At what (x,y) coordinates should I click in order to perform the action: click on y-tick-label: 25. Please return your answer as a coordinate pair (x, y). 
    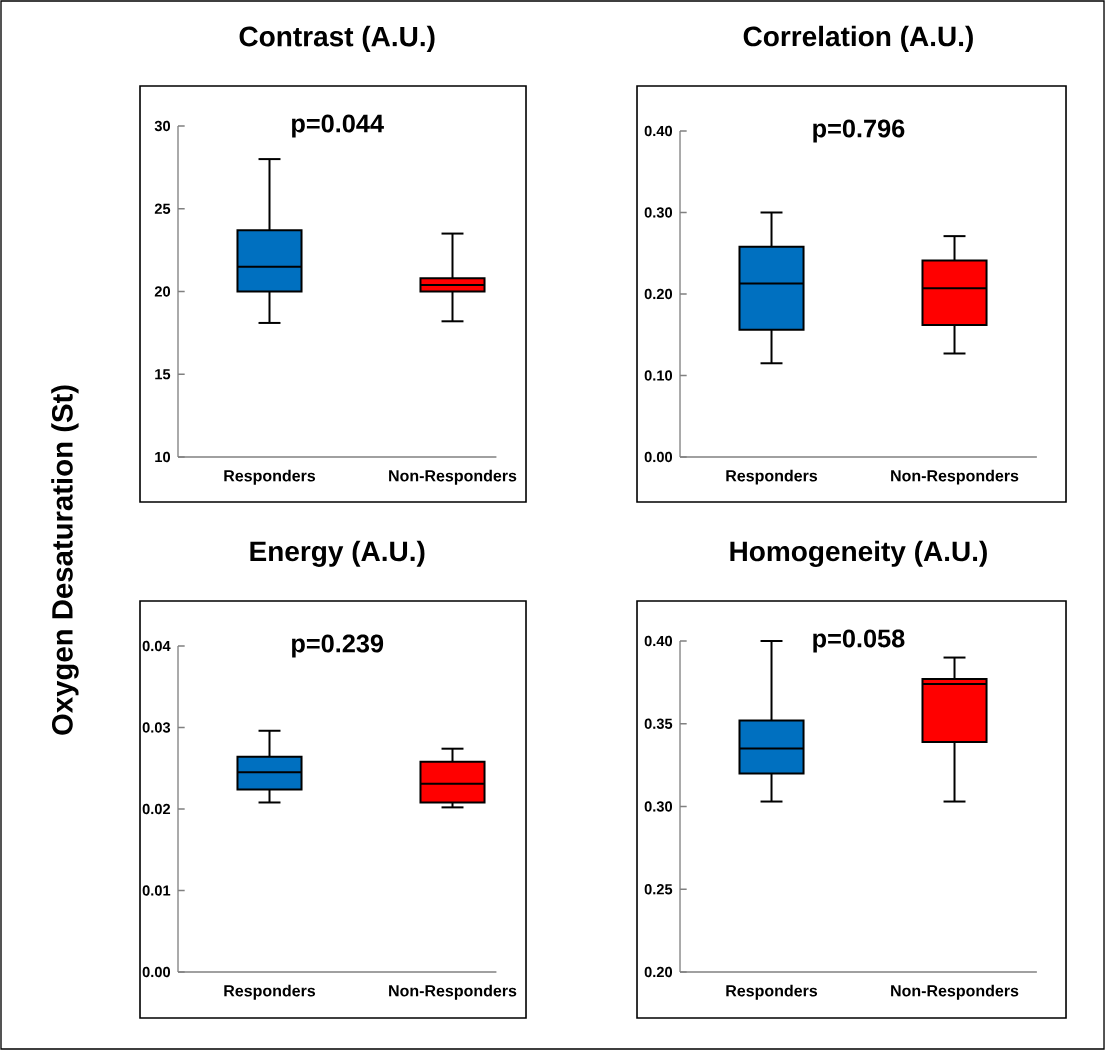
    Looking at the image, I should click on (162, 208).